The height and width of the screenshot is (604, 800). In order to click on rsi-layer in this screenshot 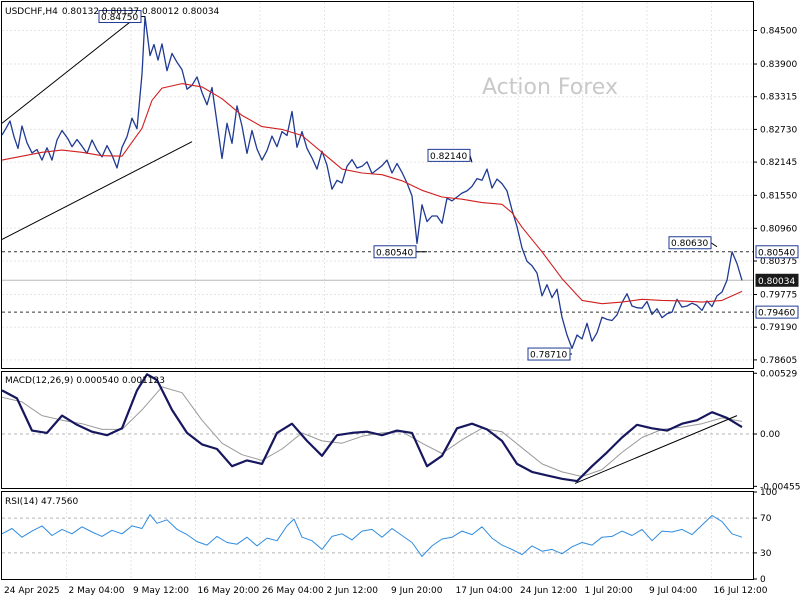, I will do `click(372, 535)`.